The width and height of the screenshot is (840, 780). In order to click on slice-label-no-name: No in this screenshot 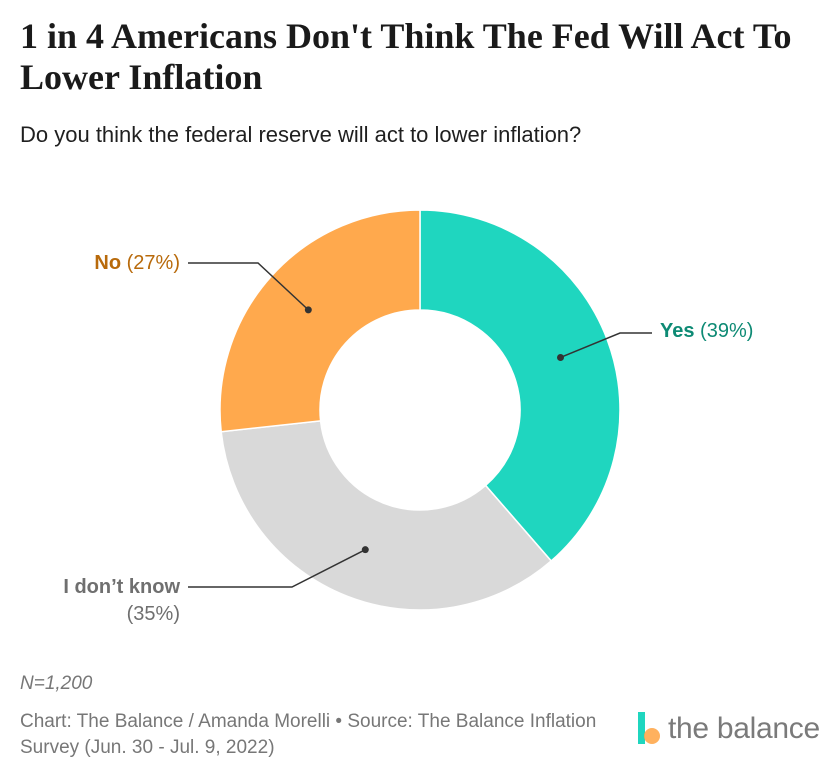, I will do `click(108, 263)`.